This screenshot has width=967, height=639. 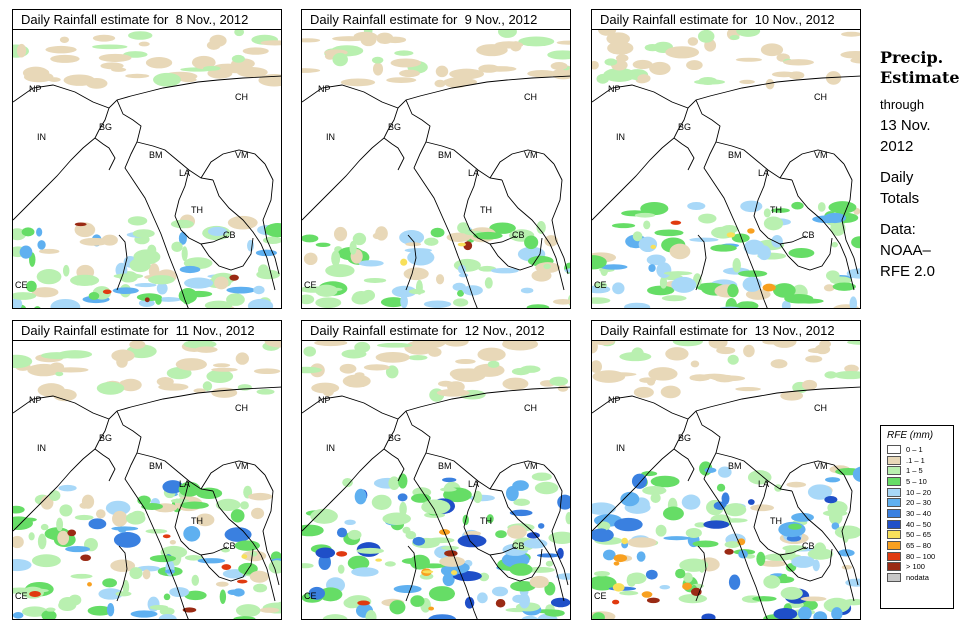 I want to click on country-label: TH, so click(x=776, y=210).